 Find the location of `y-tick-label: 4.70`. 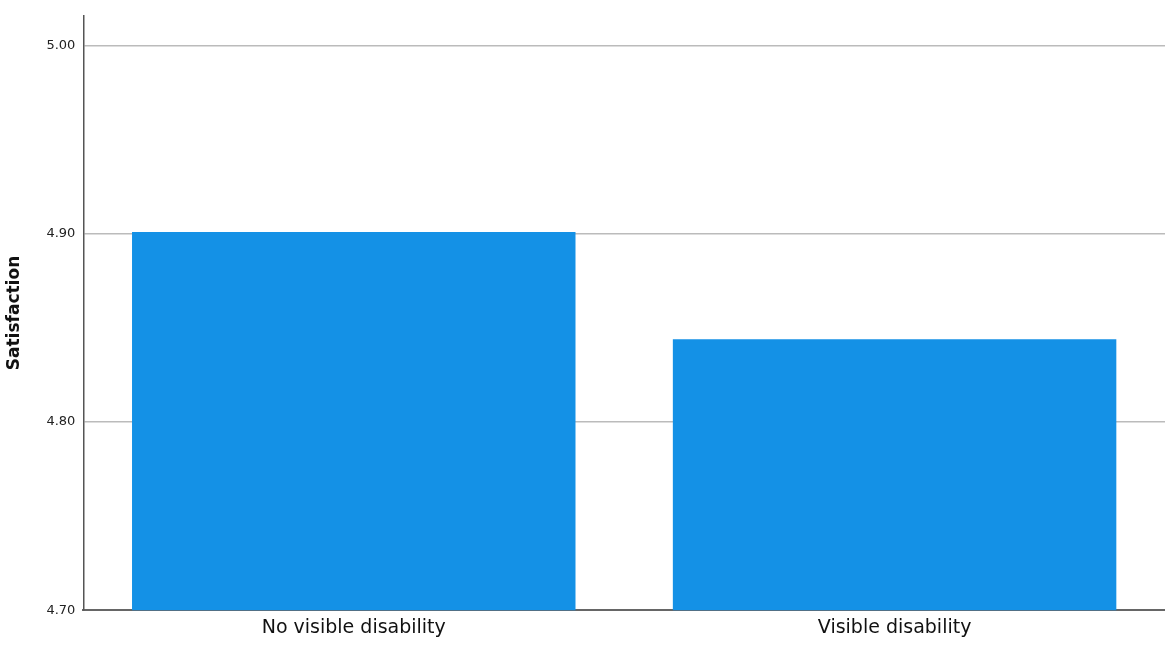

y-tick-label: 4.70 is located at coordinates (61, 609).